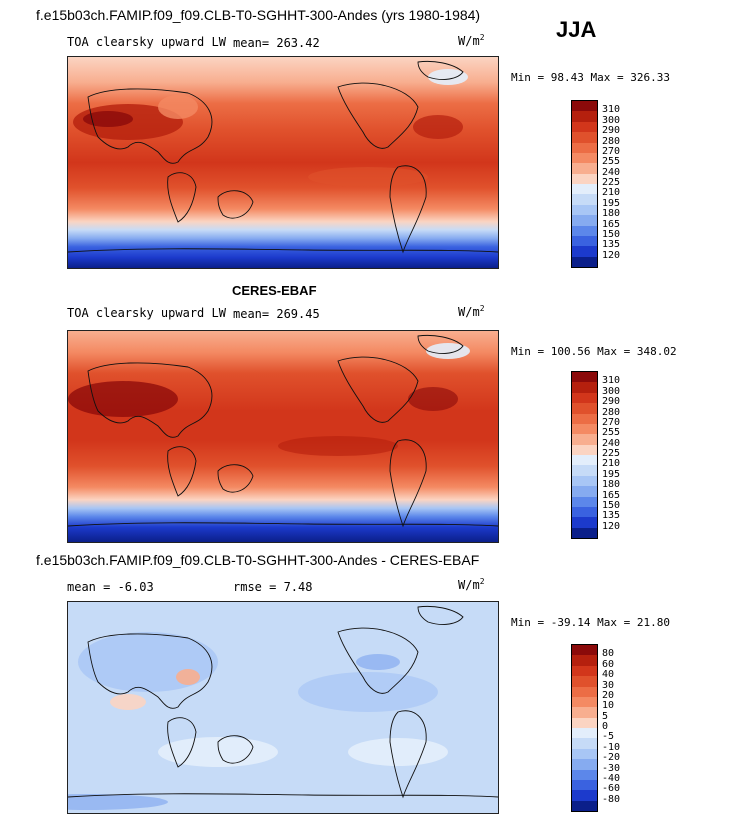 Image resolution: width=733 pixels, height=821 pixels. I want to click on colorbar-tick-label: 60, so click(608, 664).